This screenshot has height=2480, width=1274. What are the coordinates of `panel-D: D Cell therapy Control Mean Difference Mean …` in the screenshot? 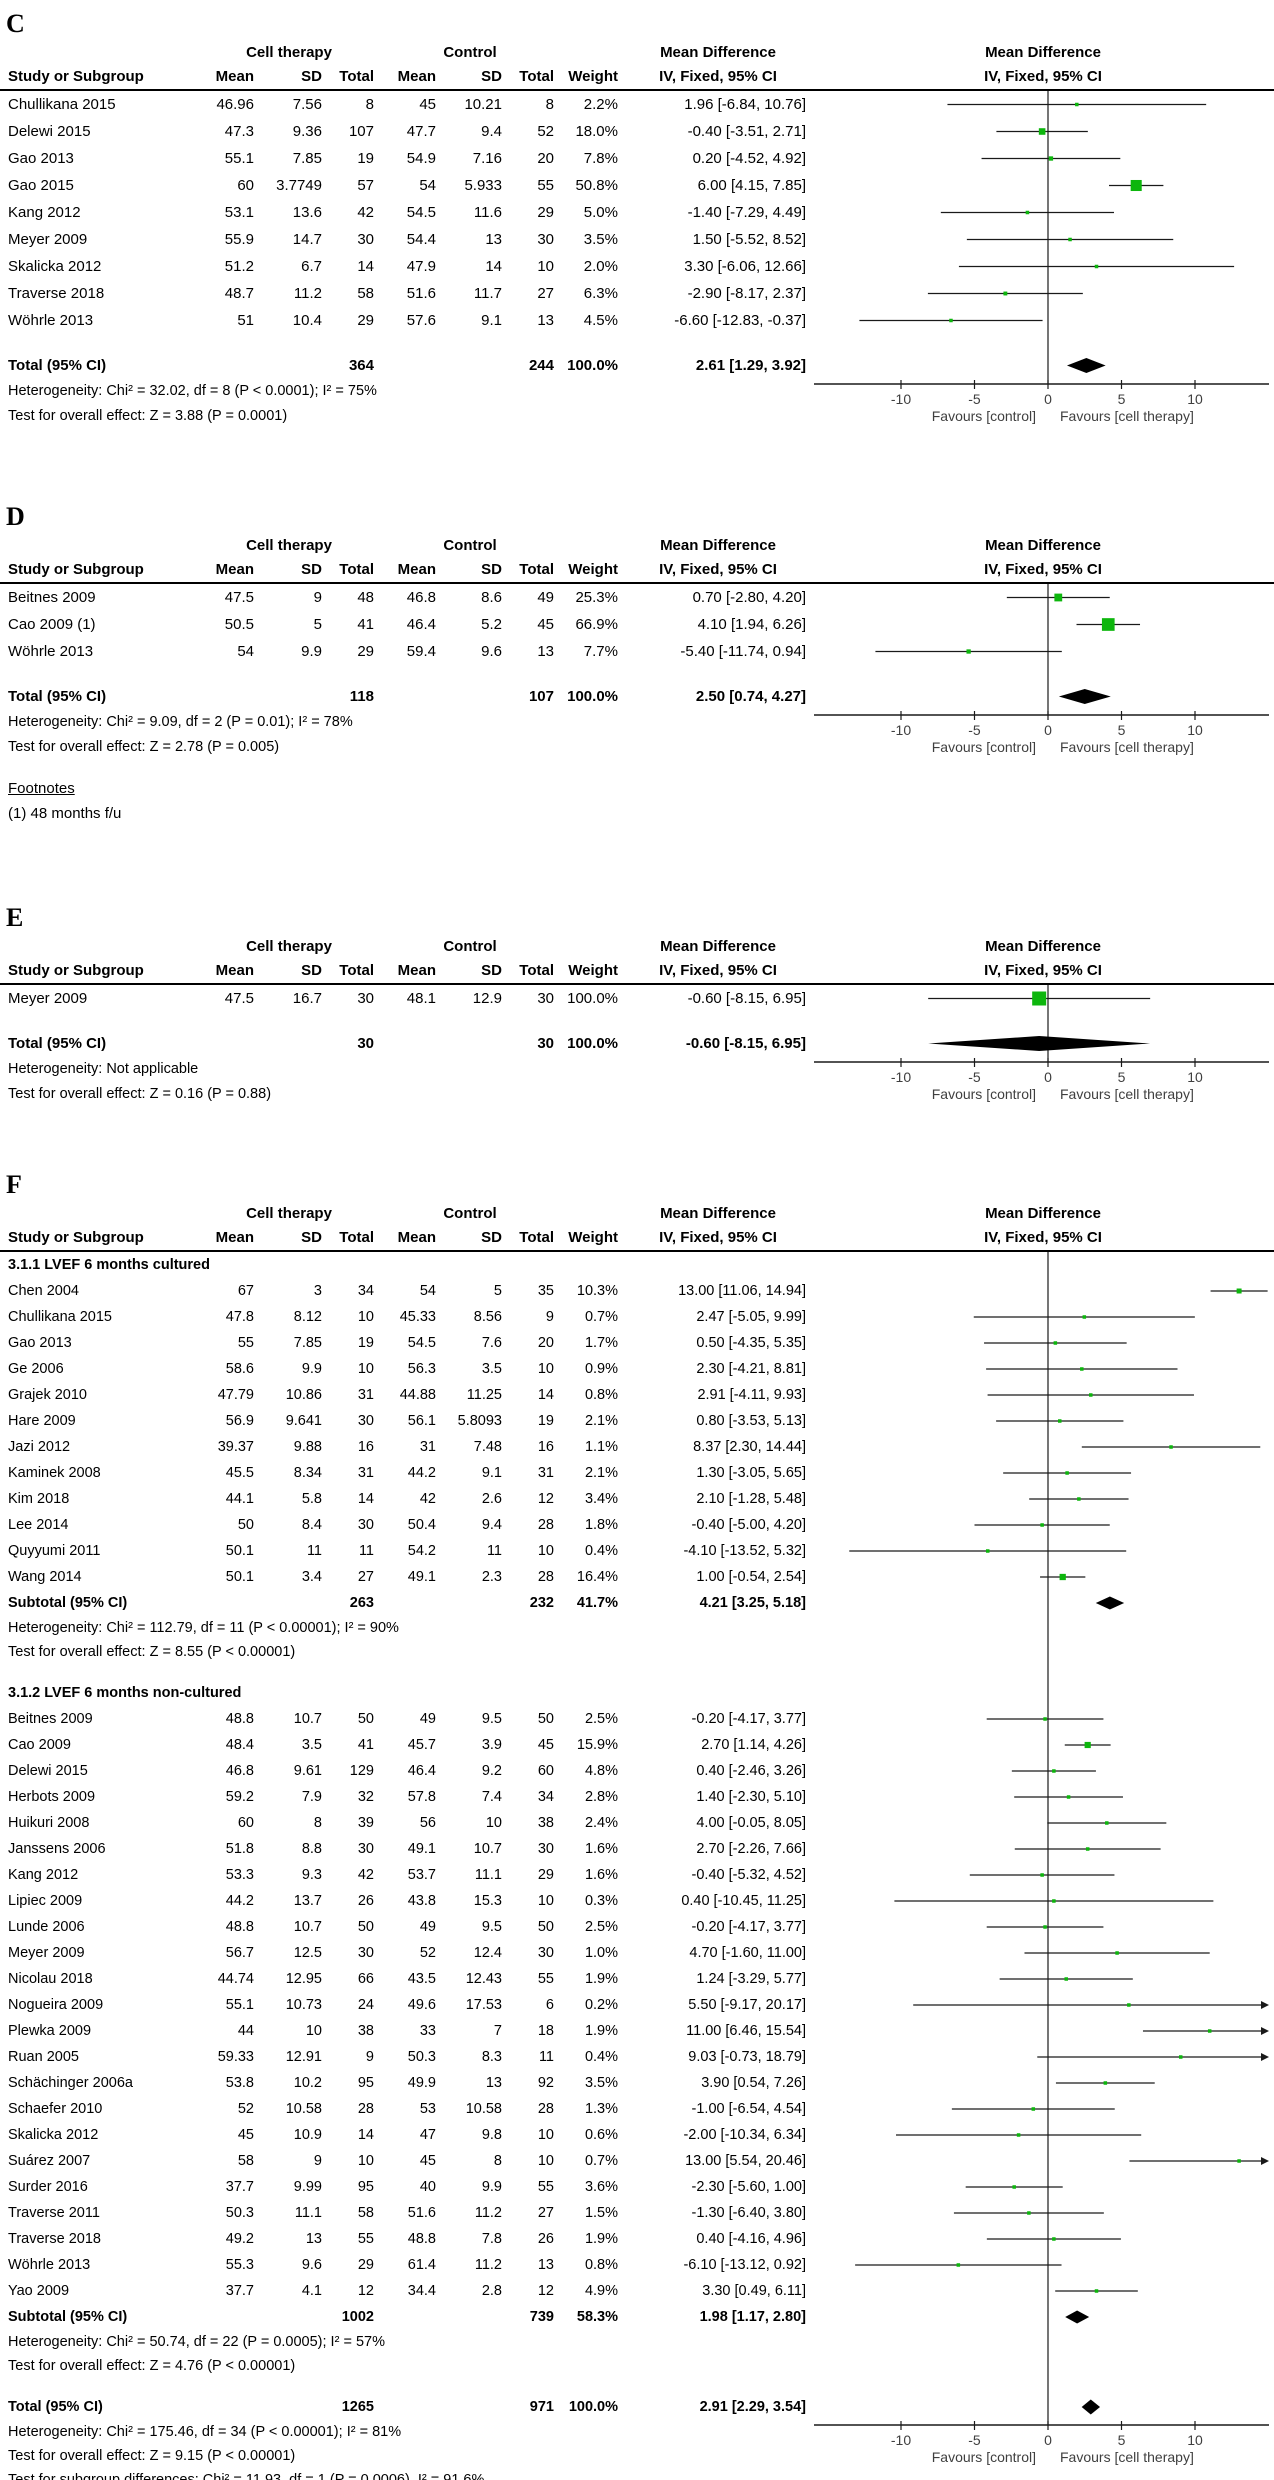 It's located at (637, 631).